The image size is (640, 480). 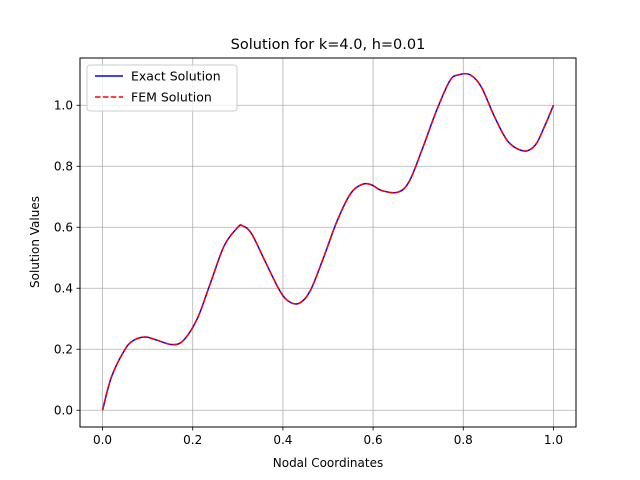 I want to click on y-tick-label: 0.2, so click(x=63, y=350).